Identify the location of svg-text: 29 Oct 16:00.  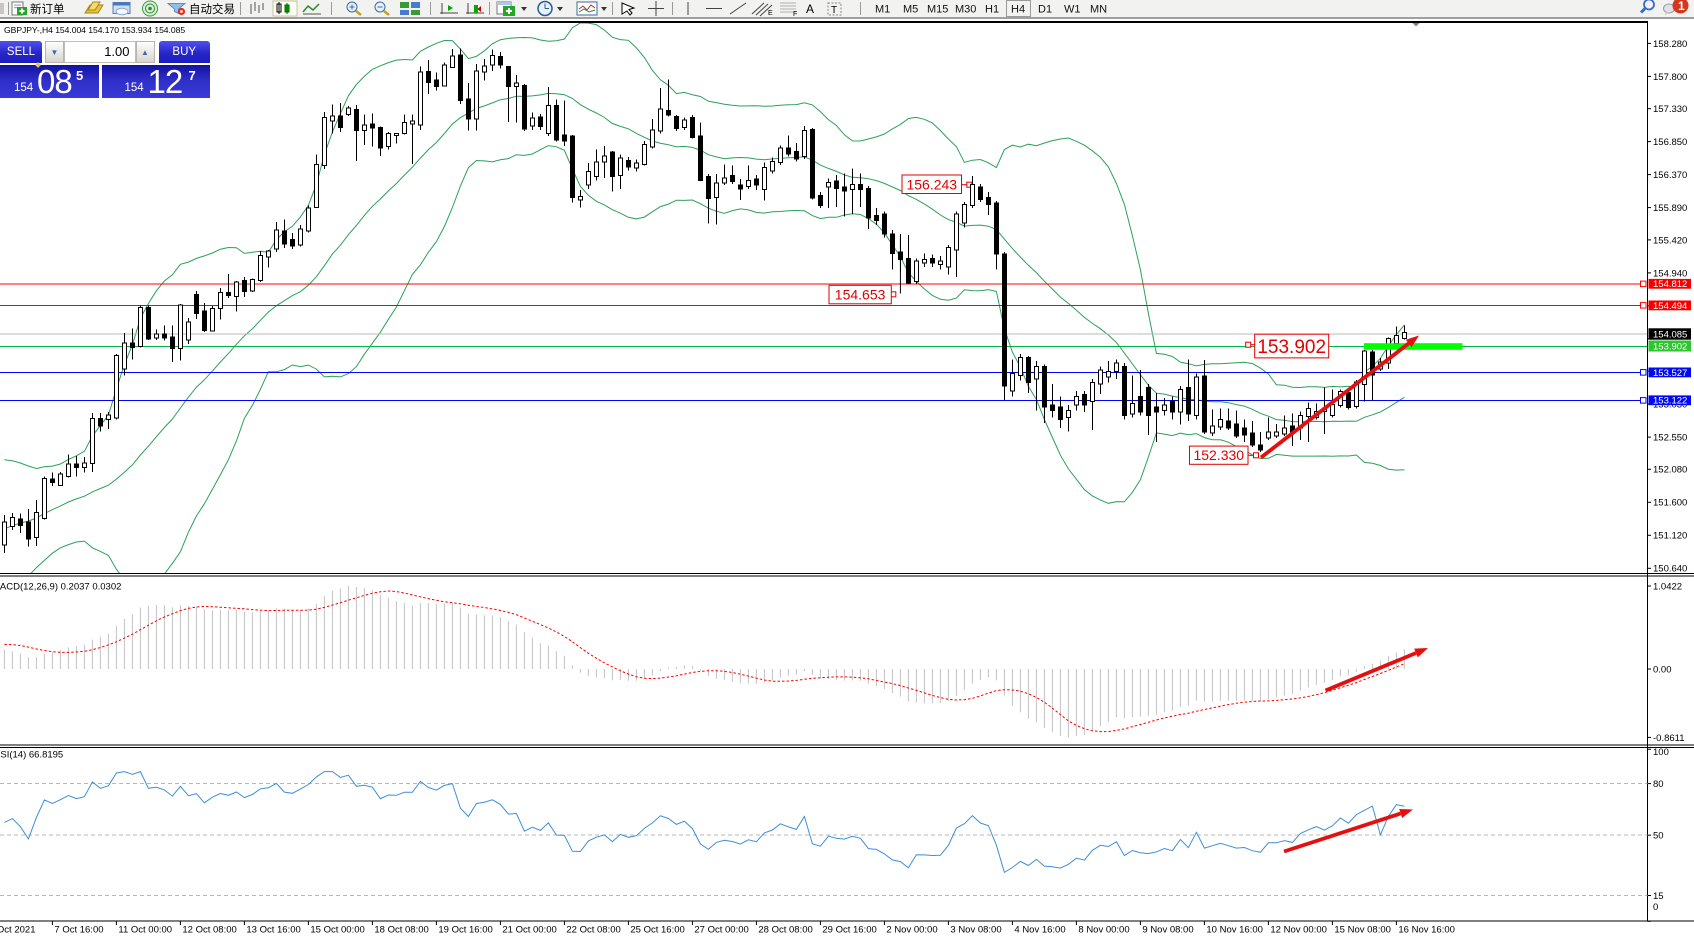
(849, 930).